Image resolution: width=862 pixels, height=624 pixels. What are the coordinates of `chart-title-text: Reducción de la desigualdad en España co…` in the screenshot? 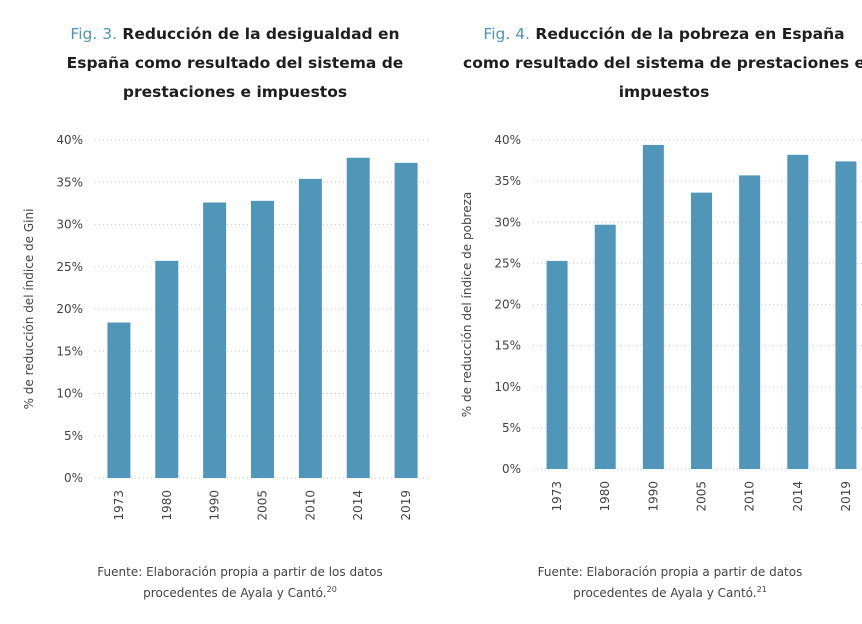 It's located at (235, 63).